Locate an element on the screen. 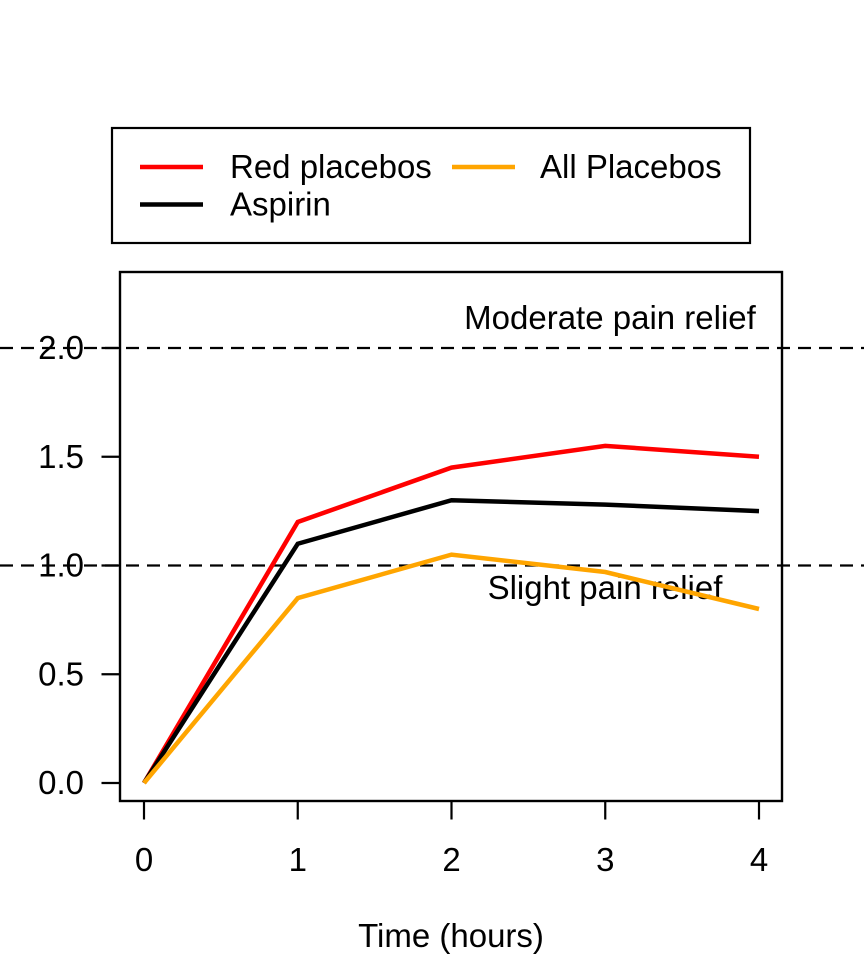  y-axis-tick-label: 2.0 is located at coordinates (61, 347).